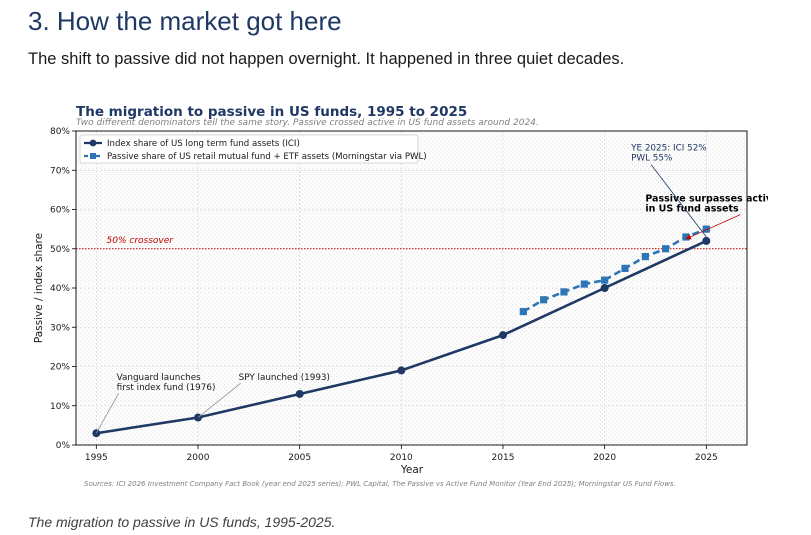  What do you see at coordinates (299, 458) in the screenshot?
I see `x-tick-label: 2005` at bounding box center [299, 458].